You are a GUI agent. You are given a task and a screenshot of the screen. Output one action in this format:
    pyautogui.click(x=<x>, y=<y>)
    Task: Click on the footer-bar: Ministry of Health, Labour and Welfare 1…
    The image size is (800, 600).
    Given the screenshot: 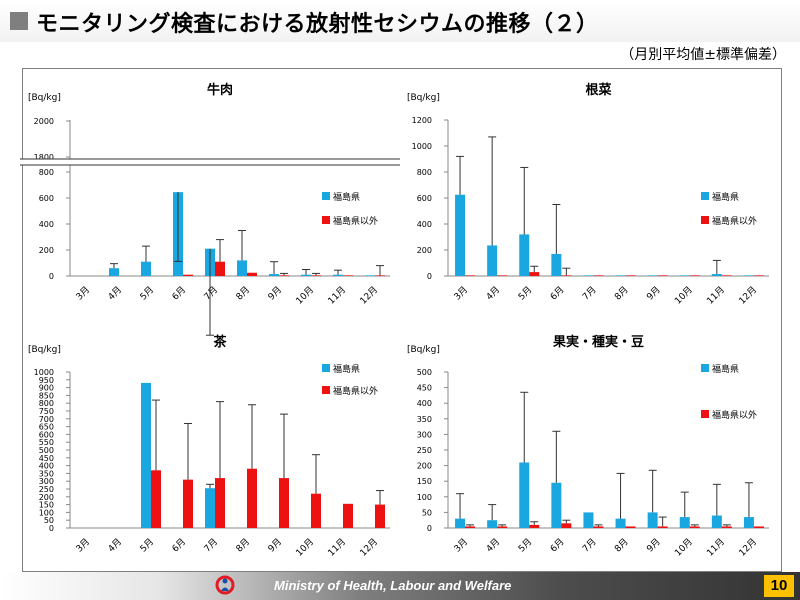 What is the action you would take?
    pyautogui.click(x=400, y=586)
    